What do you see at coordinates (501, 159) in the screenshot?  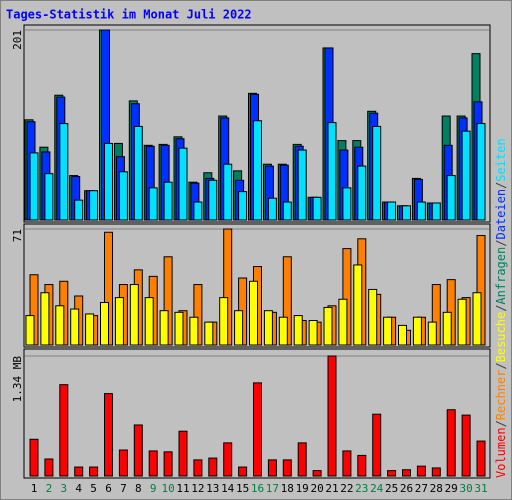 I see `legend-entry: Seiten` at bounding box center [501, 159].